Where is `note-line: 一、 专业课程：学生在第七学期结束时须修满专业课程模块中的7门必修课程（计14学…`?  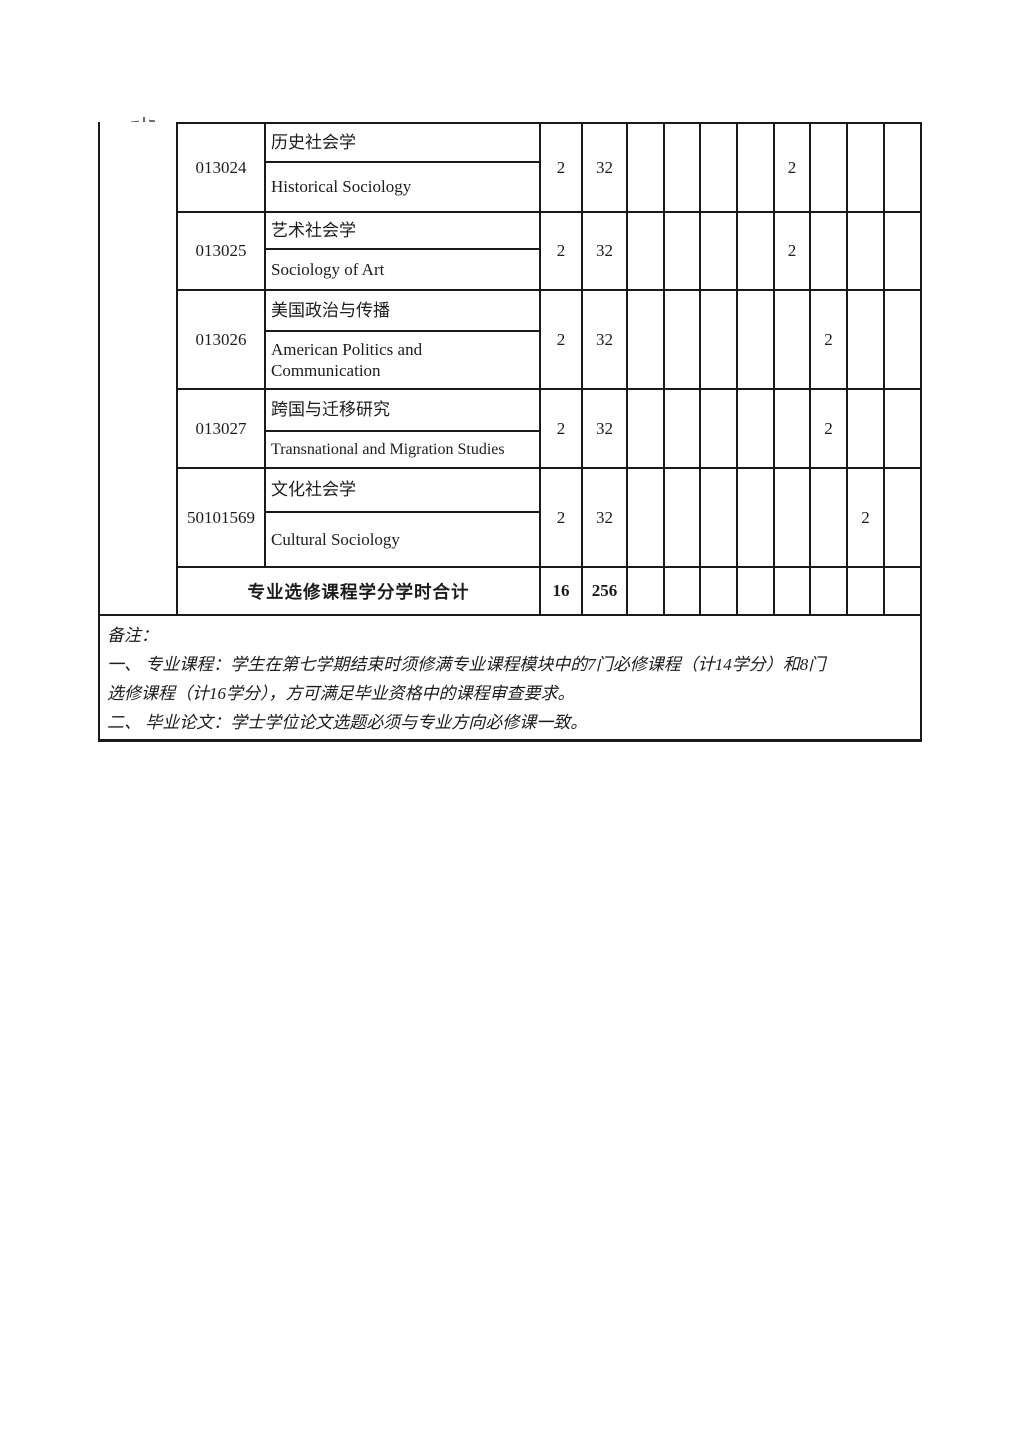 note-line: 一、 专业课程：学生在第七学期结束时须修满专业课程模块中的7门必修课程（计14学… is located at coordinates (466, 664).